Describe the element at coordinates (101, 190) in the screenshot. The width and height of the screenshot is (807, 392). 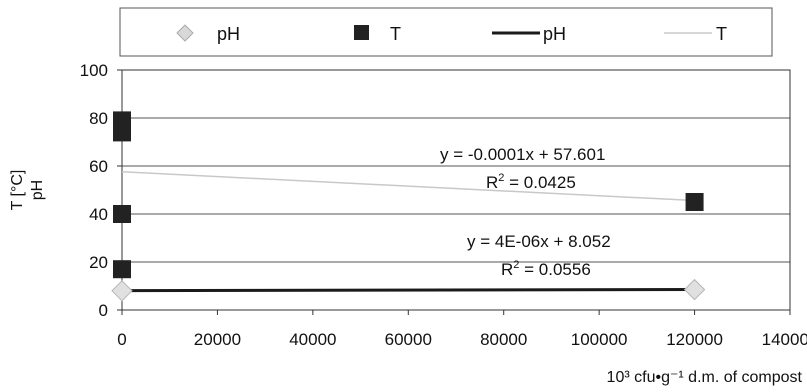
I see `y-axis-ticks: 0 20 40 60 80 100` at that location.